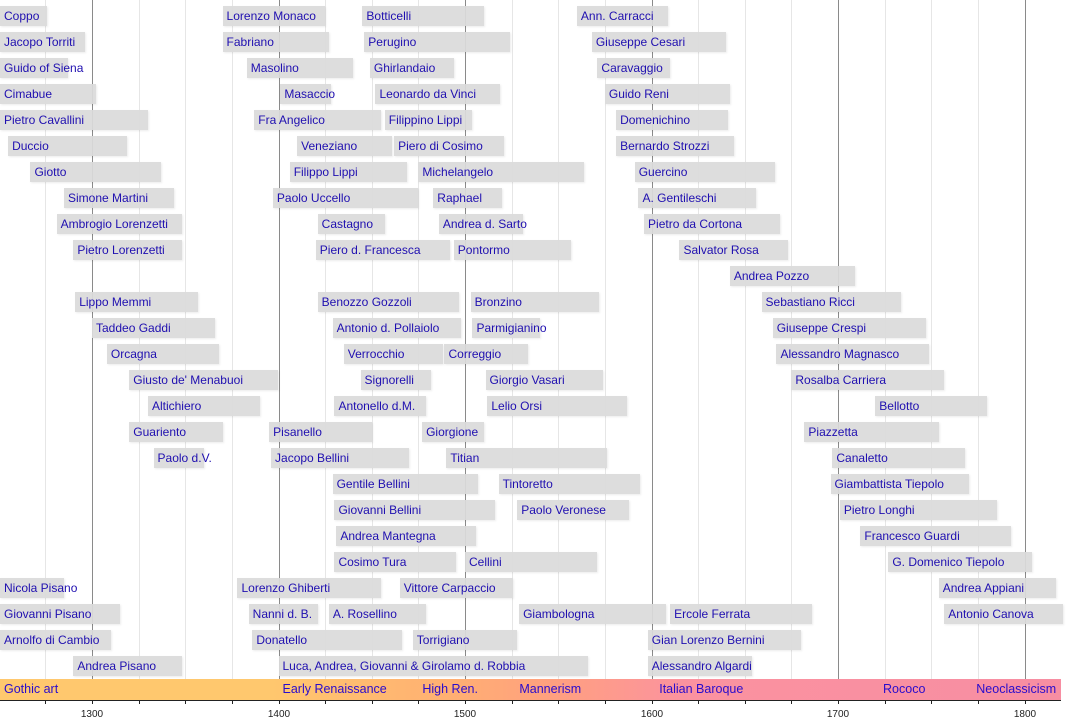  I want to click on artist-bar: G. Domenico Tiepolo, so click(960, 562).